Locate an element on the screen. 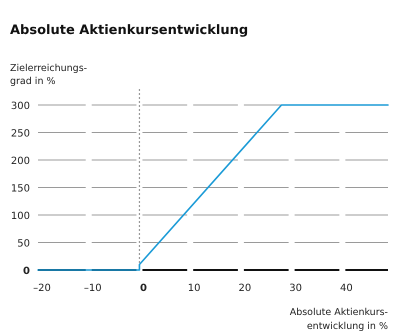  x-tick-label: 0 is located at coordinates (143, 288).